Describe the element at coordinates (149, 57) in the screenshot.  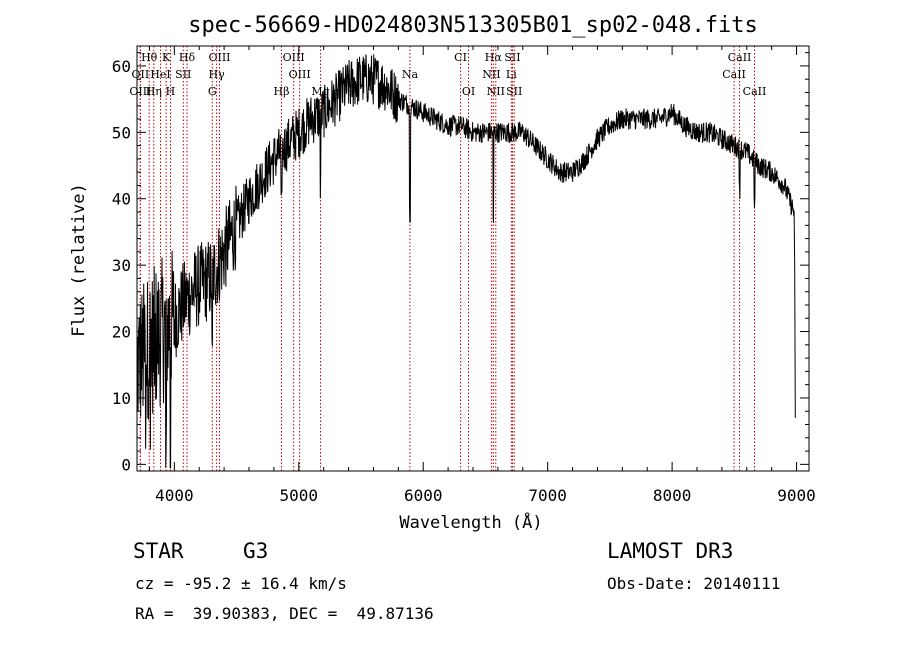
I see `spectral-line-label: Hθ` at that location.